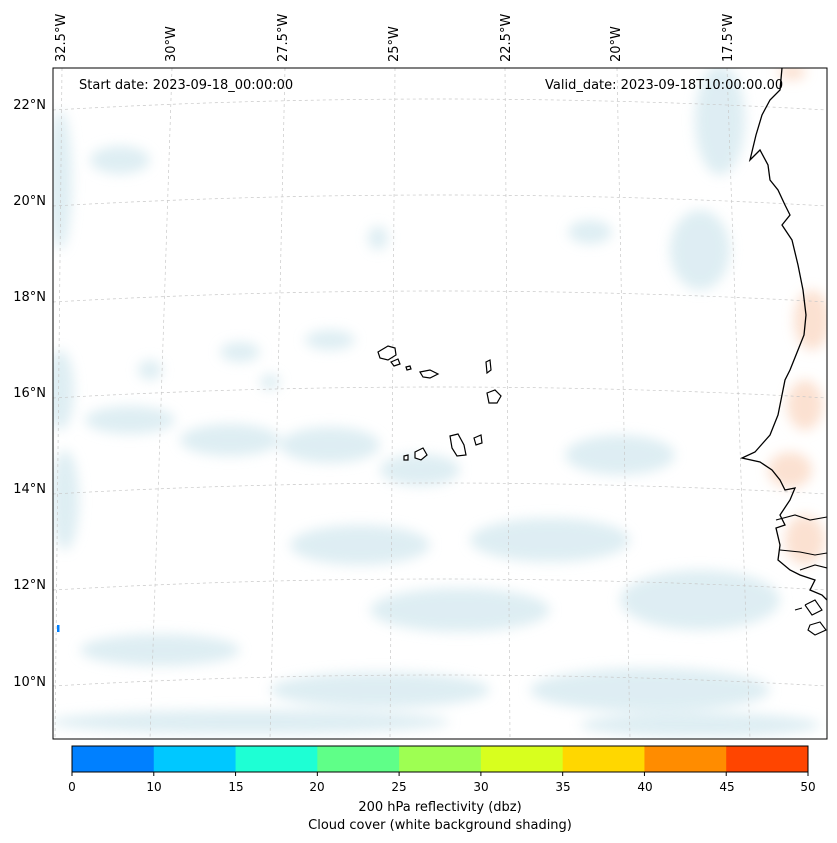 This screenshot has width=837, height=843. I want to click on colorbar-tick: 10, so click(154, 787).